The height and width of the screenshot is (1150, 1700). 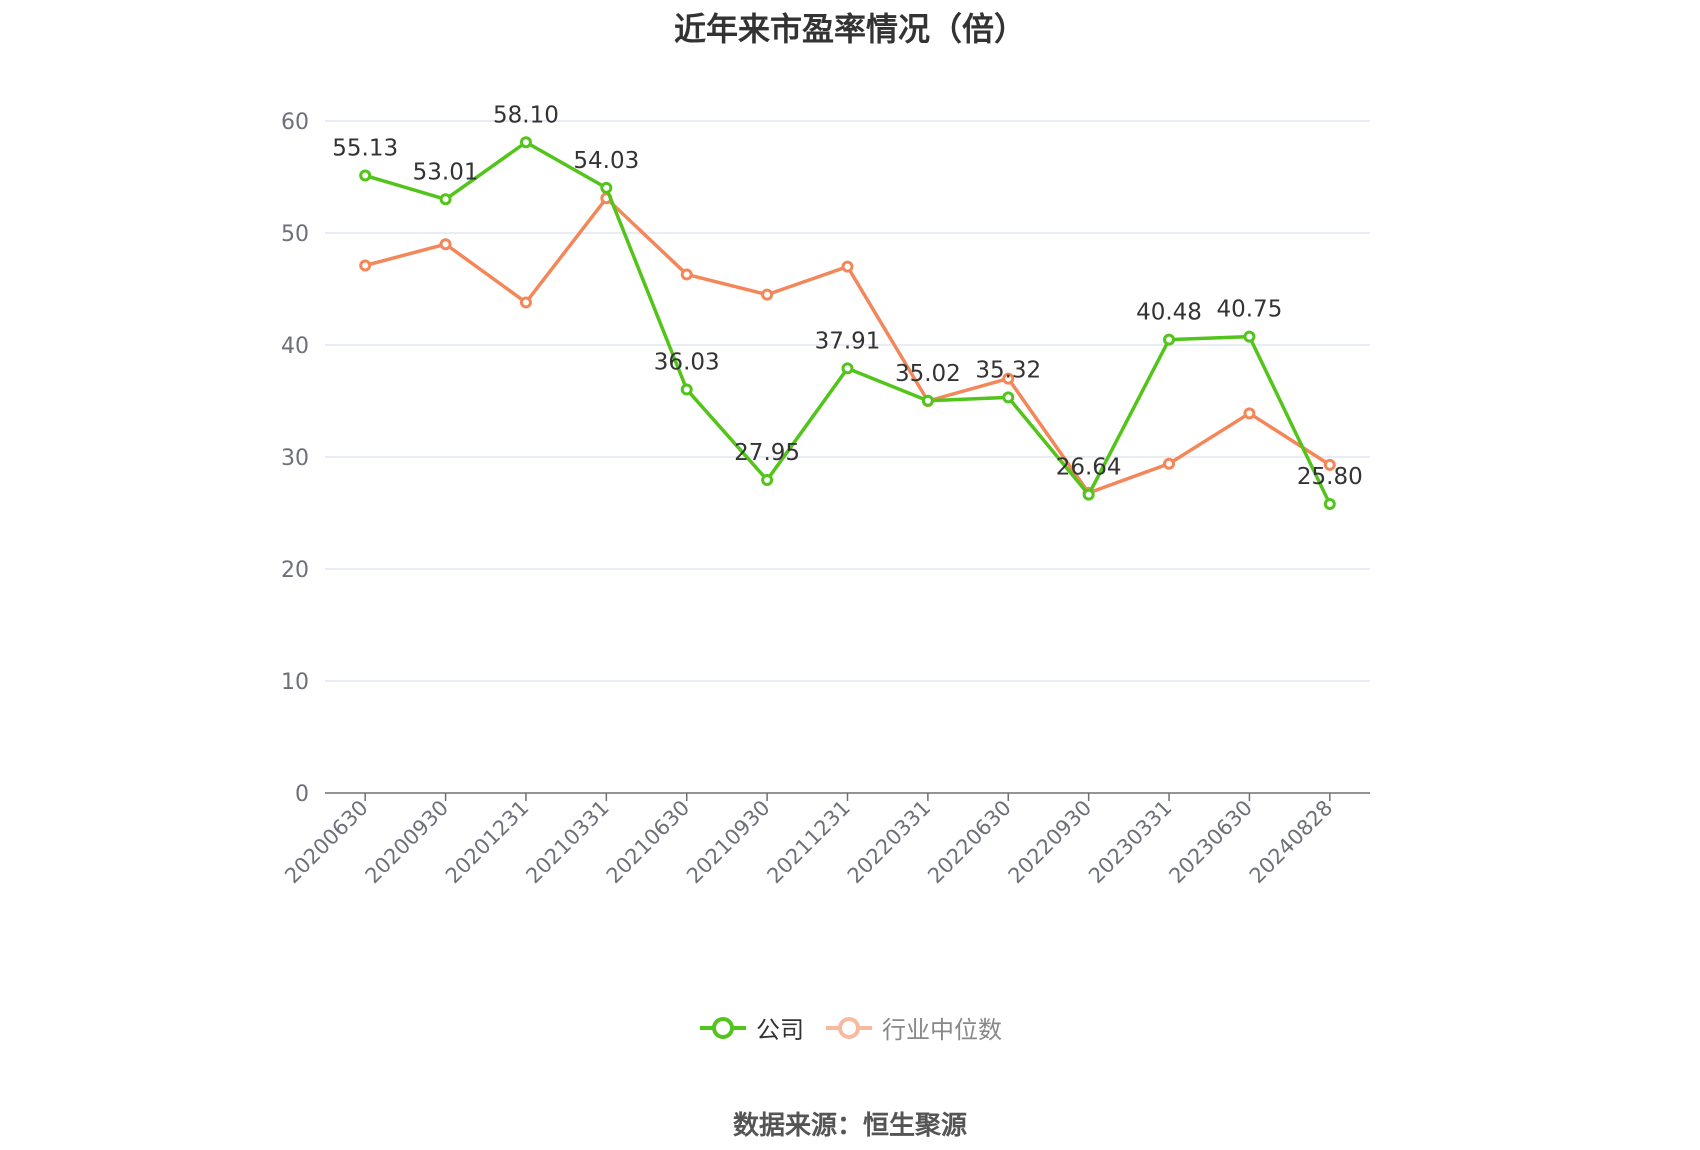 I want to click on x-tick-label: 20210331, so click(x=567, y=842).